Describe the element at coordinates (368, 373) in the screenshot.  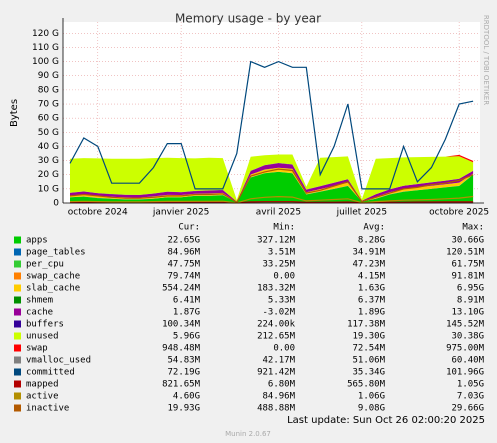
I see `legend-stat: 35.34G` at that location.